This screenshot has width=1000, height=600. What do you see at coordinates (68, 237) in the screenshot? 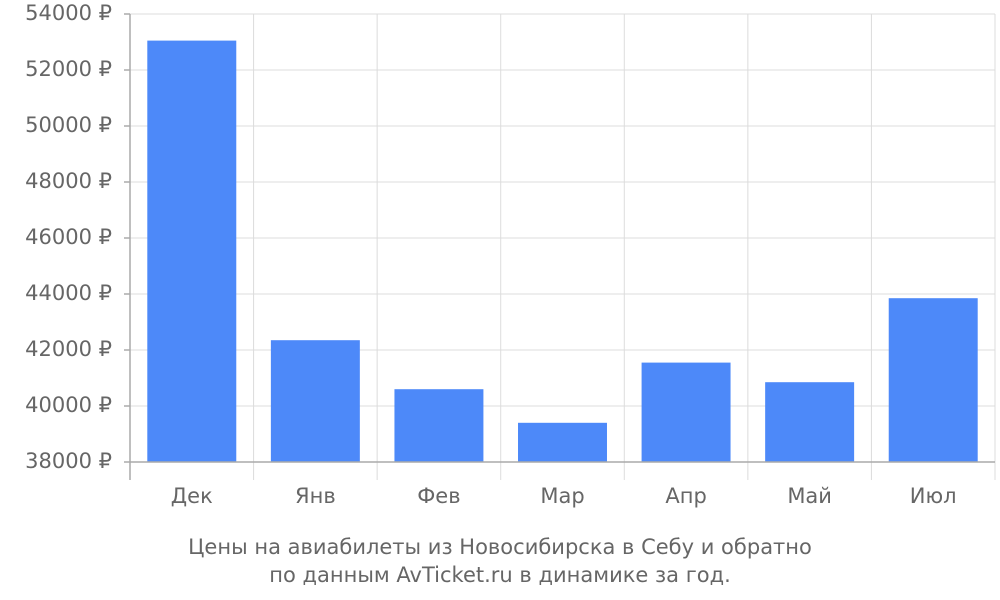
I see `y-tick-label: 46000 ₽` at bounding box center [68, 237].